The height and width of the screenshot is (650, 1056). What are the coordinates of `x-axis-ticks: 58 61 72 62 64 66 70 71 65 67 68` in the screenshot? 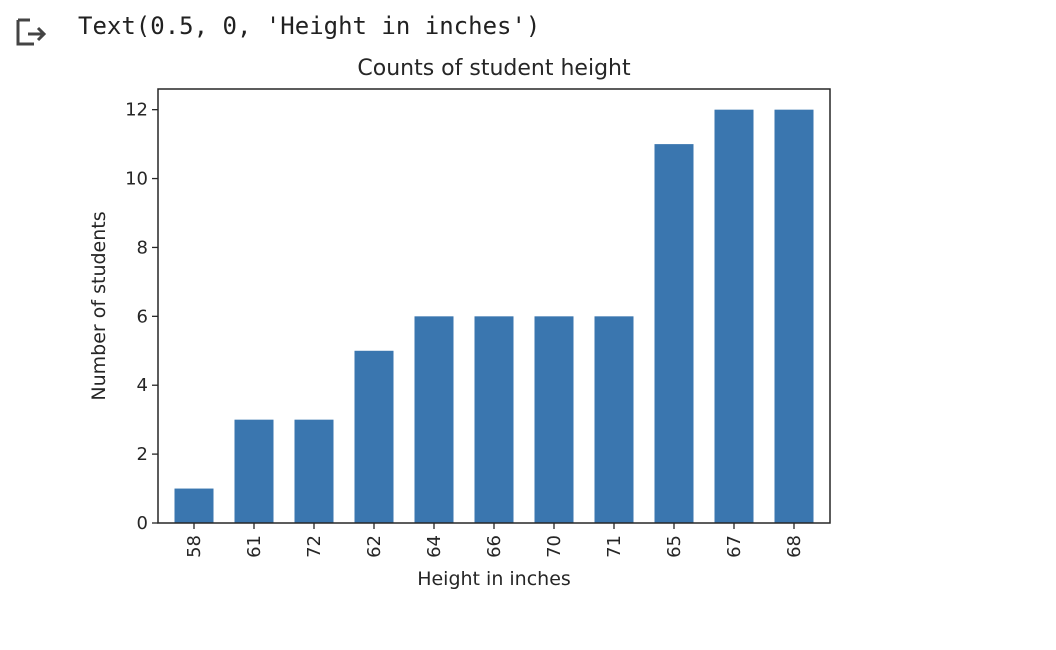 It's located at (494, 540).